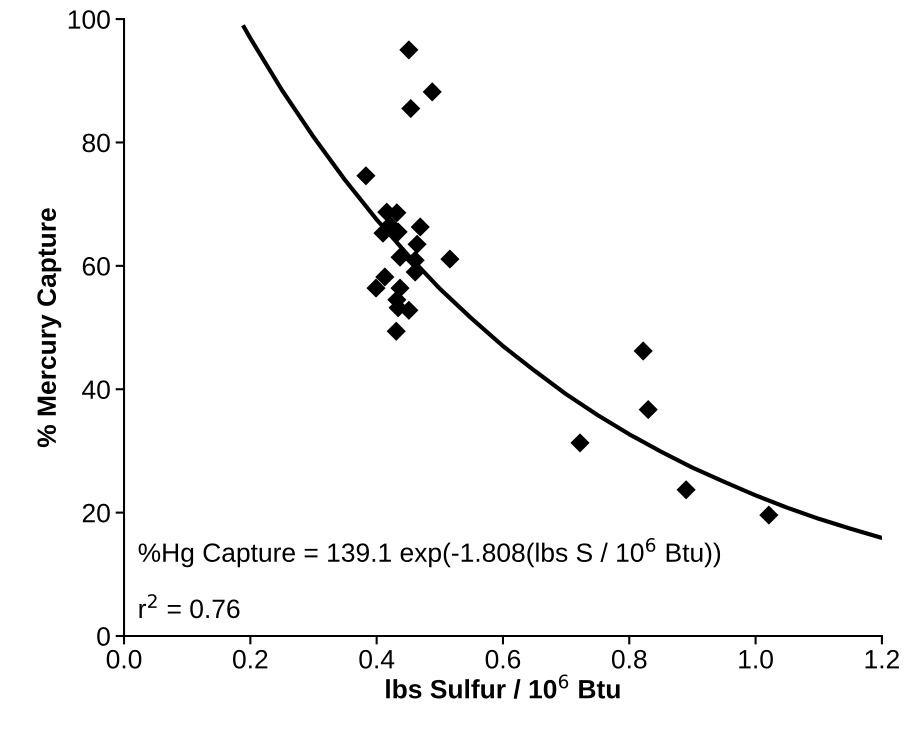 This screenshot has width=912, height=734. I want to click on annotation: %Hg Capture = 139.1 exp(-1.808(lbs S / 10$^{6}$ Btu)), so click(429, 553).